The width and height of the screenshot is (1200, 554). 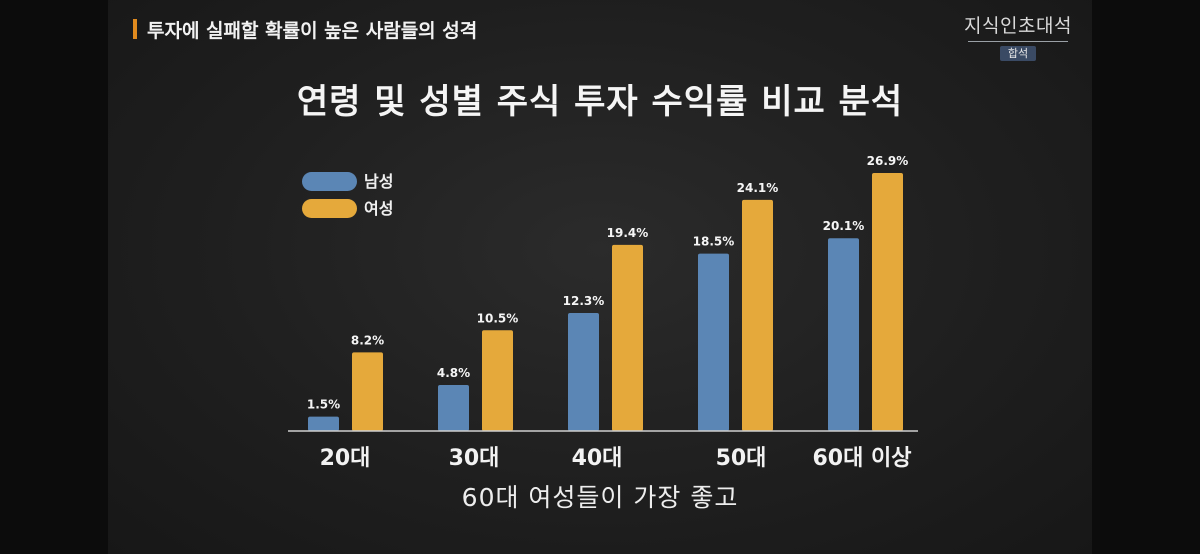 I want to click on female-value-label-4: 24.1%, so click(x=758, y=188).